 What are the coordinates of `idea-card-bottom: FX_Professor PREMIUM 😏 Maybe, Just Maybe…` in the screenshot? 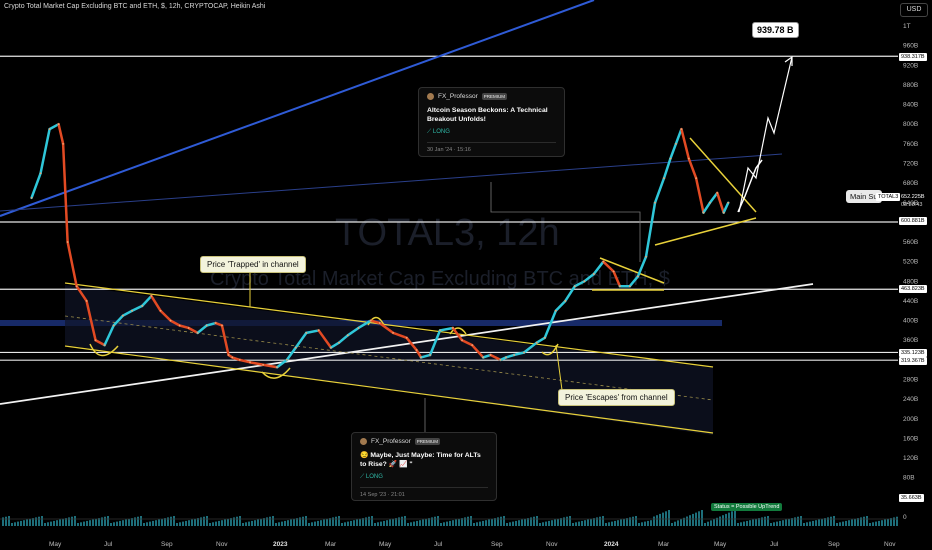 It's located at (424, 466).